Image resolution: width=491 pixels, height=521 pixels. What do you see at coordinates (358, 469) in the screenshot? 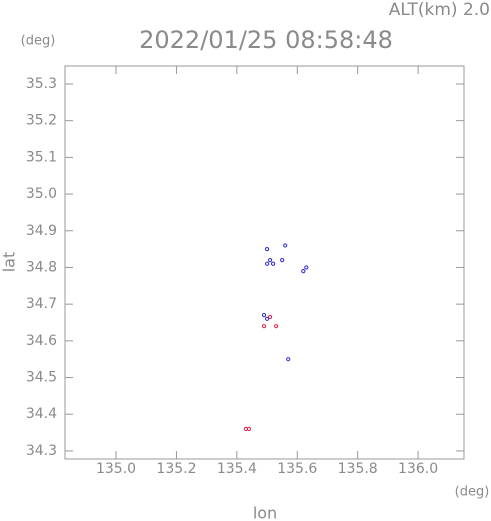
I see `x-tick-label: 135.8` at bounding box center [358, 469].